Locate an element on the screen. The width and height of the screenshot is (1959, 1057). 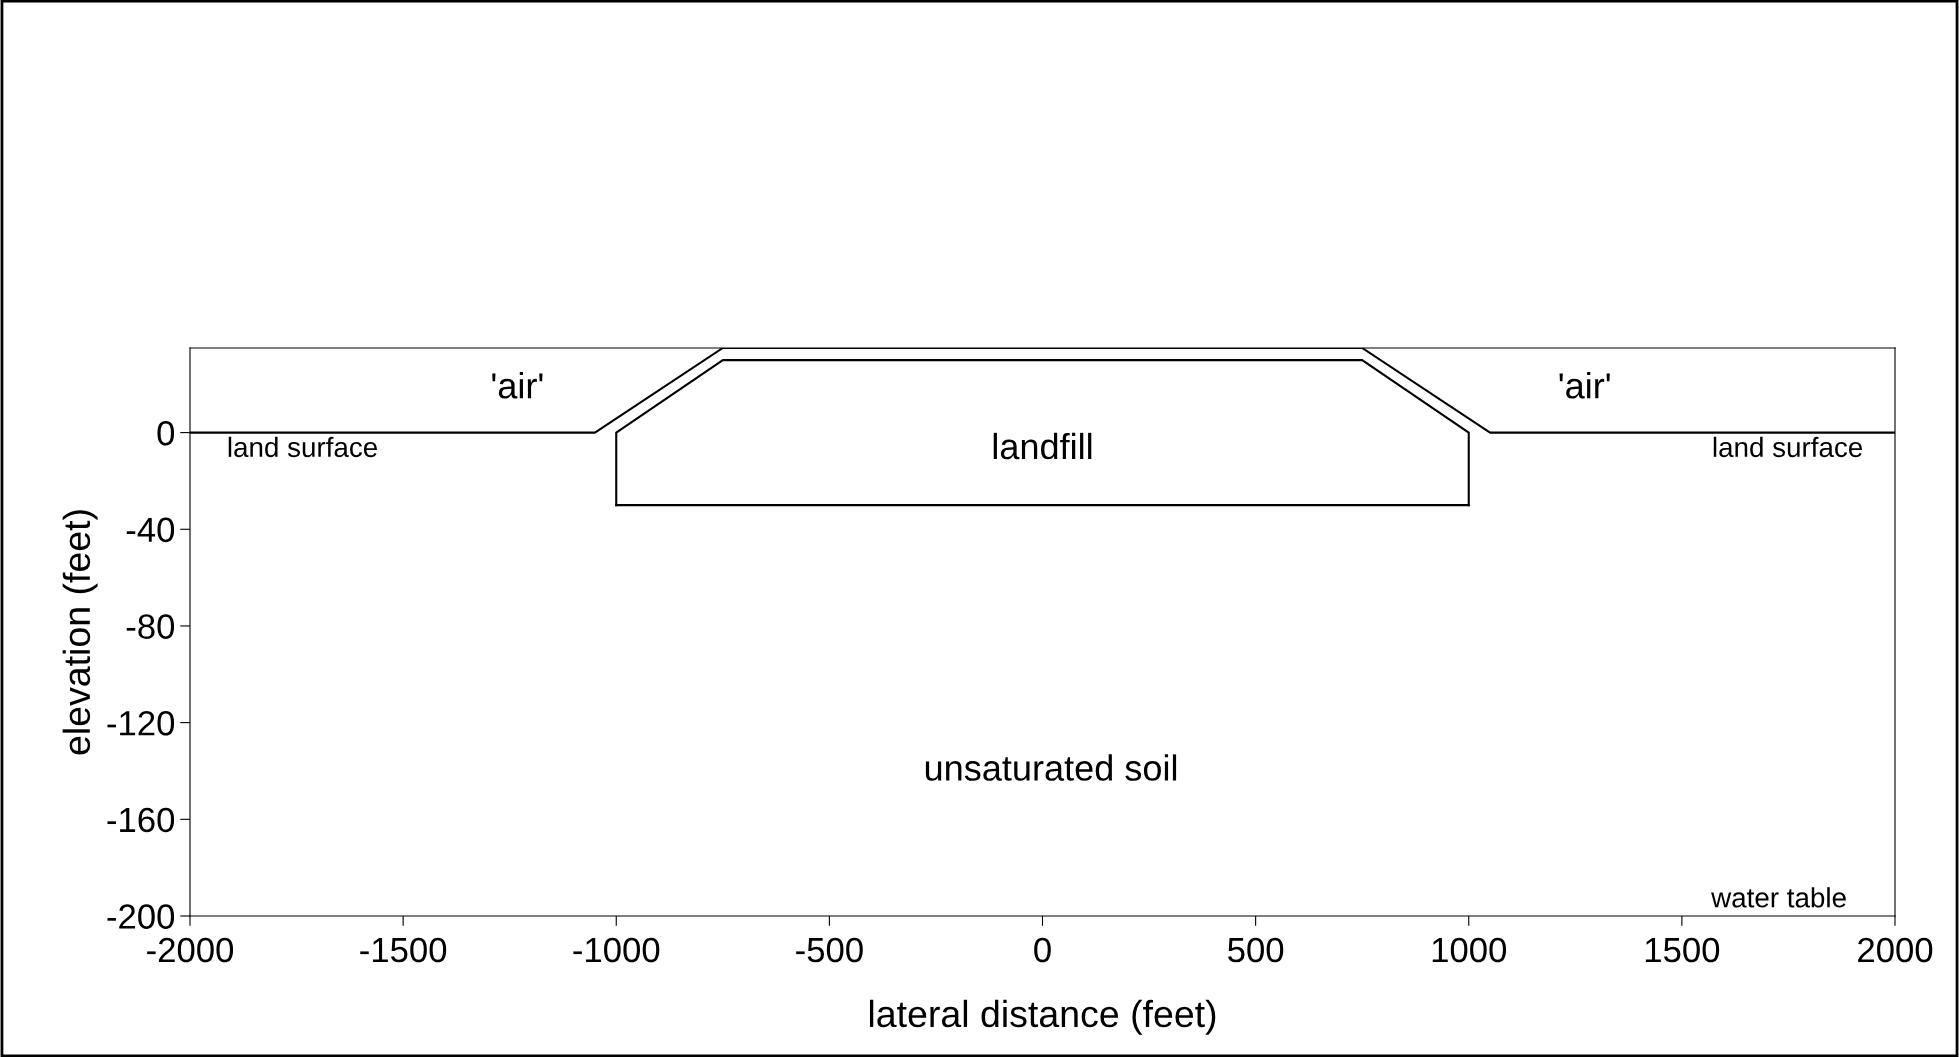
y-tick-label: -80 is located at coordinates (150, 626).